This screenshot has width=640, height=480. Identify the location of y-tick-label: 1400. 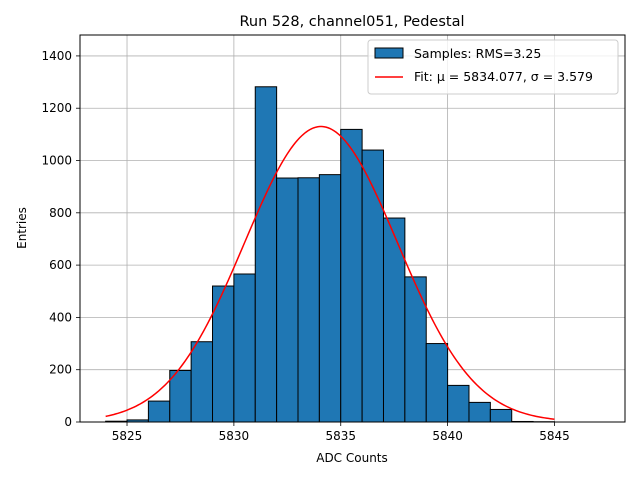
(56, 56).